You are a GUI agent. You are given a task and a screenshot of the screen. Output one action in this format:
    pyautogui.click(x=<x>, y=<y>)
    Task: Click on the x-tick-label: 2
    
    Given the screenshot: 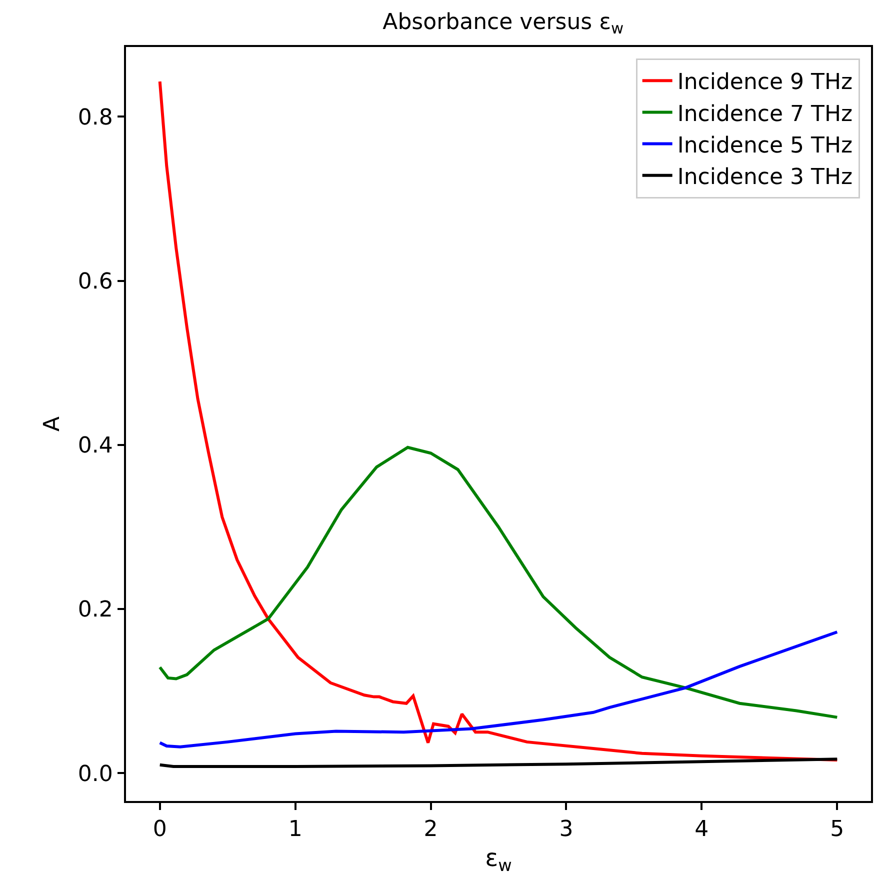 What is the action you would take?
    pyautogui.click(x=431, y=829)
    